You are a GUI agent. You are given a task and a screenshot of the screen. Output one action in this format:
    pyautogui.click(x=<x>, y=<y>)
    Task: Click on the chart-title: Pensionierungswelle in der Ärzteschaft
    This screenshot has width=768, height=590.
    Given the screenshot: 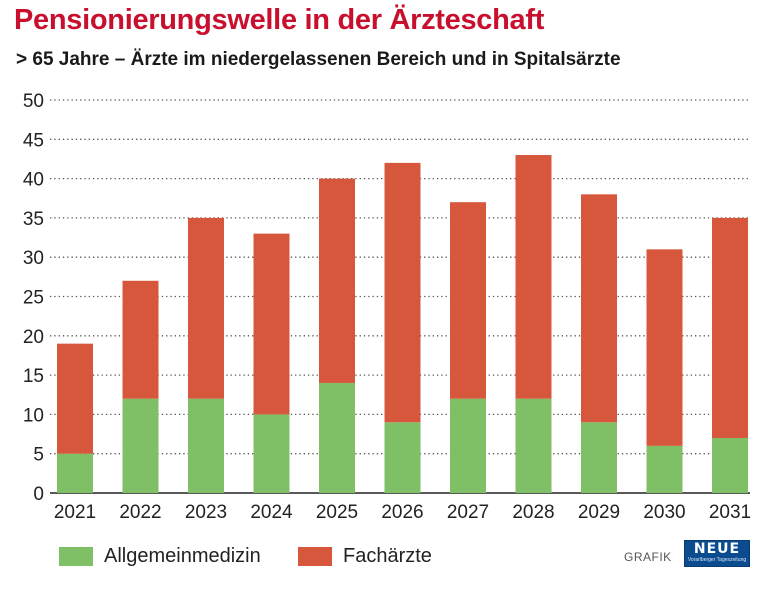 What is the action you would take?
    pyautogui.click(x=279, y=20)
    